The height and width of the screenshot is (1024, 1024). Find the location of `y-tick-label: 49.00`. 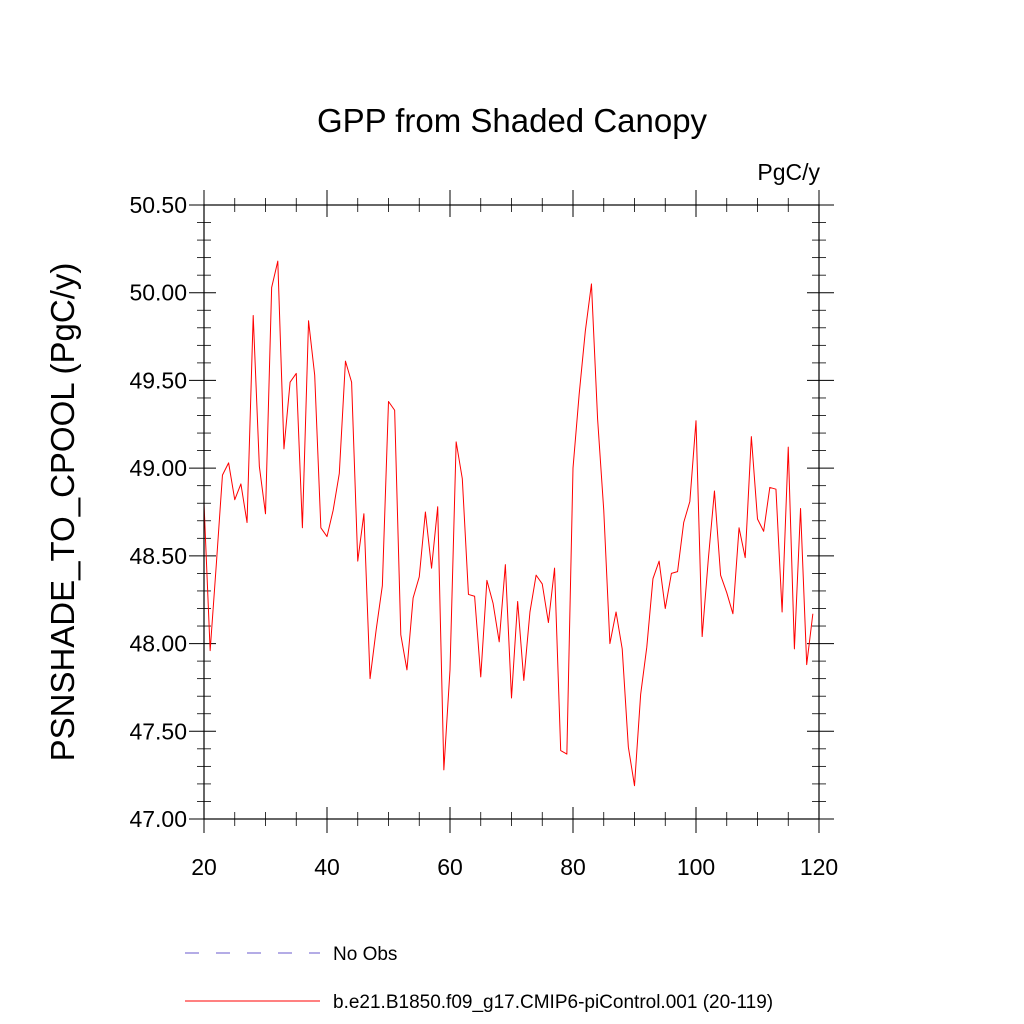

y-tick-label: 49.00 is located at coordinates (158, 468).